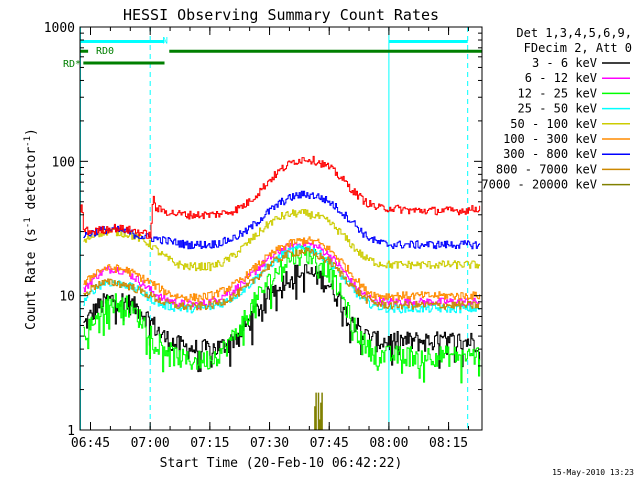  What do you see at coordinates (564, 63) in the screenshot?
I see `legend-entry-label: 3 - 6 keV` at bounding box center [564, 63].